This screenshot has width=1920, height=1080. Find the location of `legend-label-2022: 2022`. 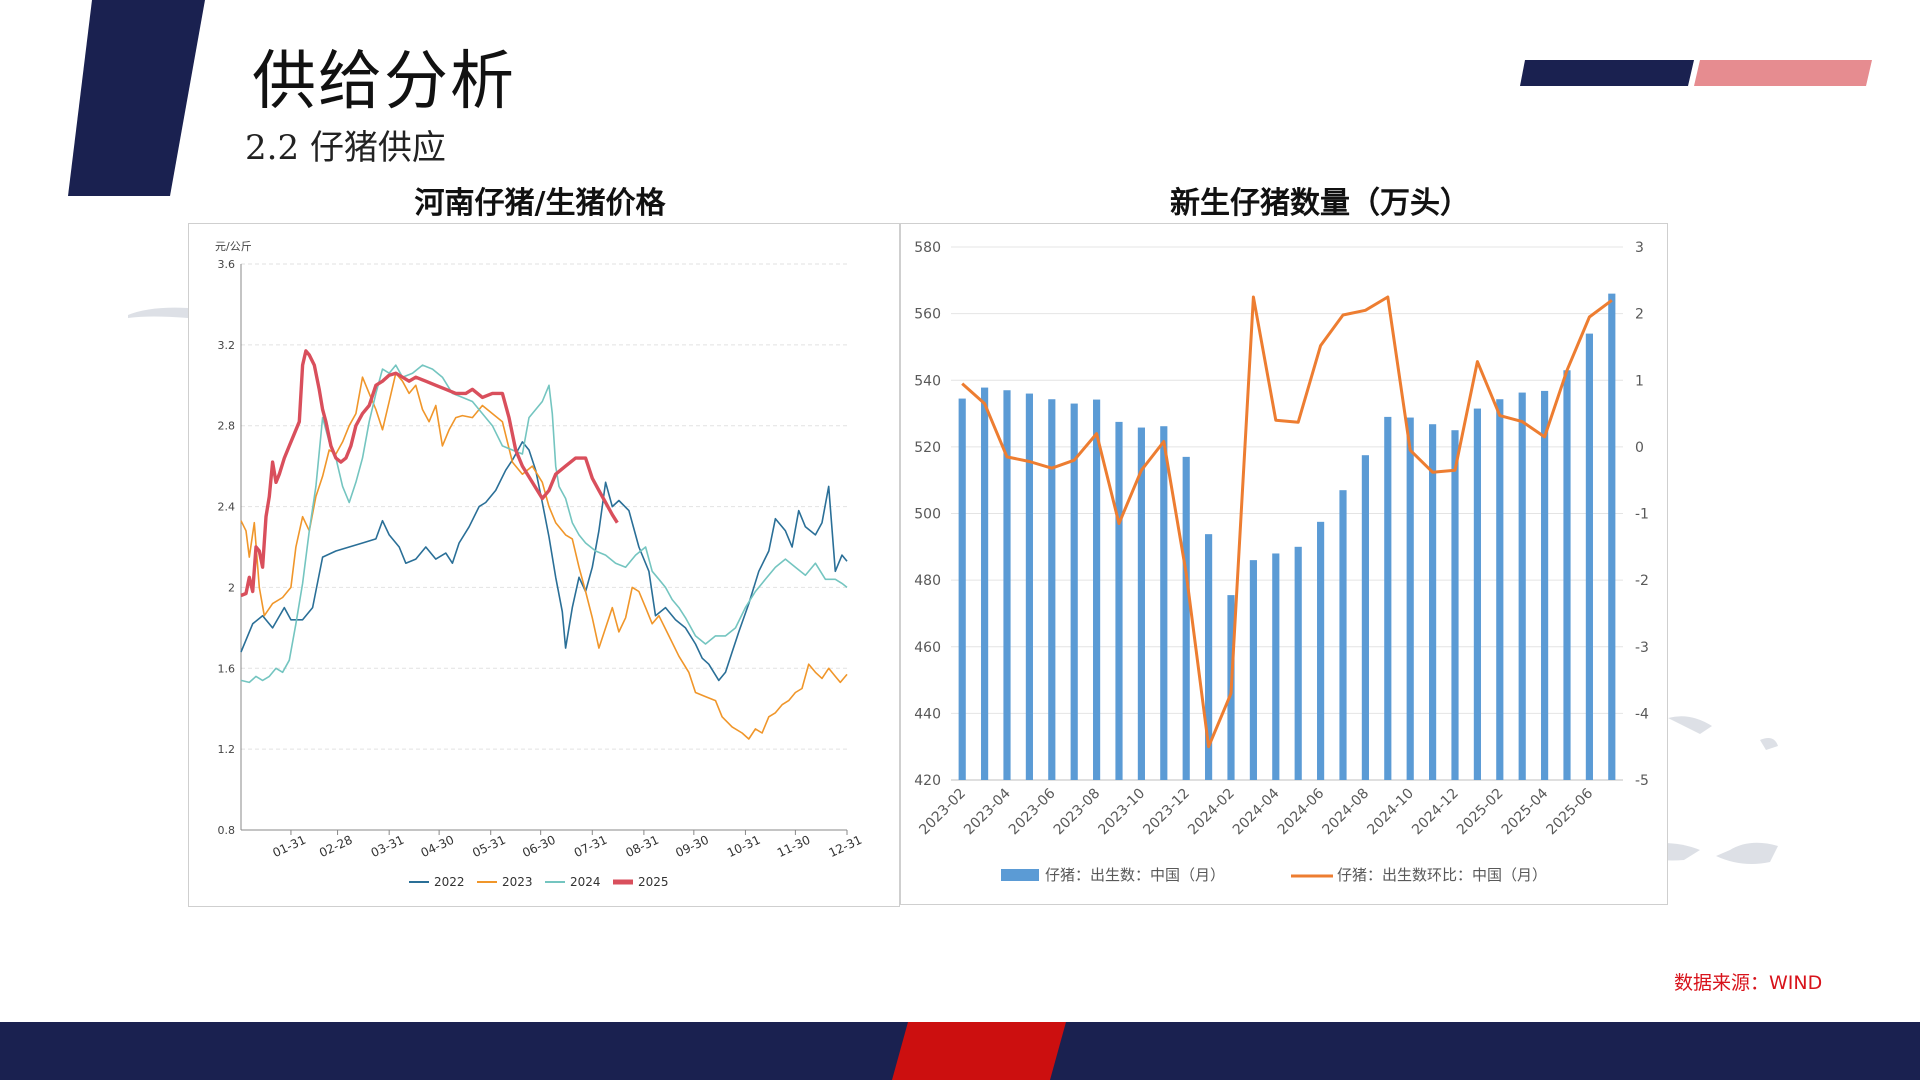

legend-label-2022: 2022 is located at coordinates (449, 882).